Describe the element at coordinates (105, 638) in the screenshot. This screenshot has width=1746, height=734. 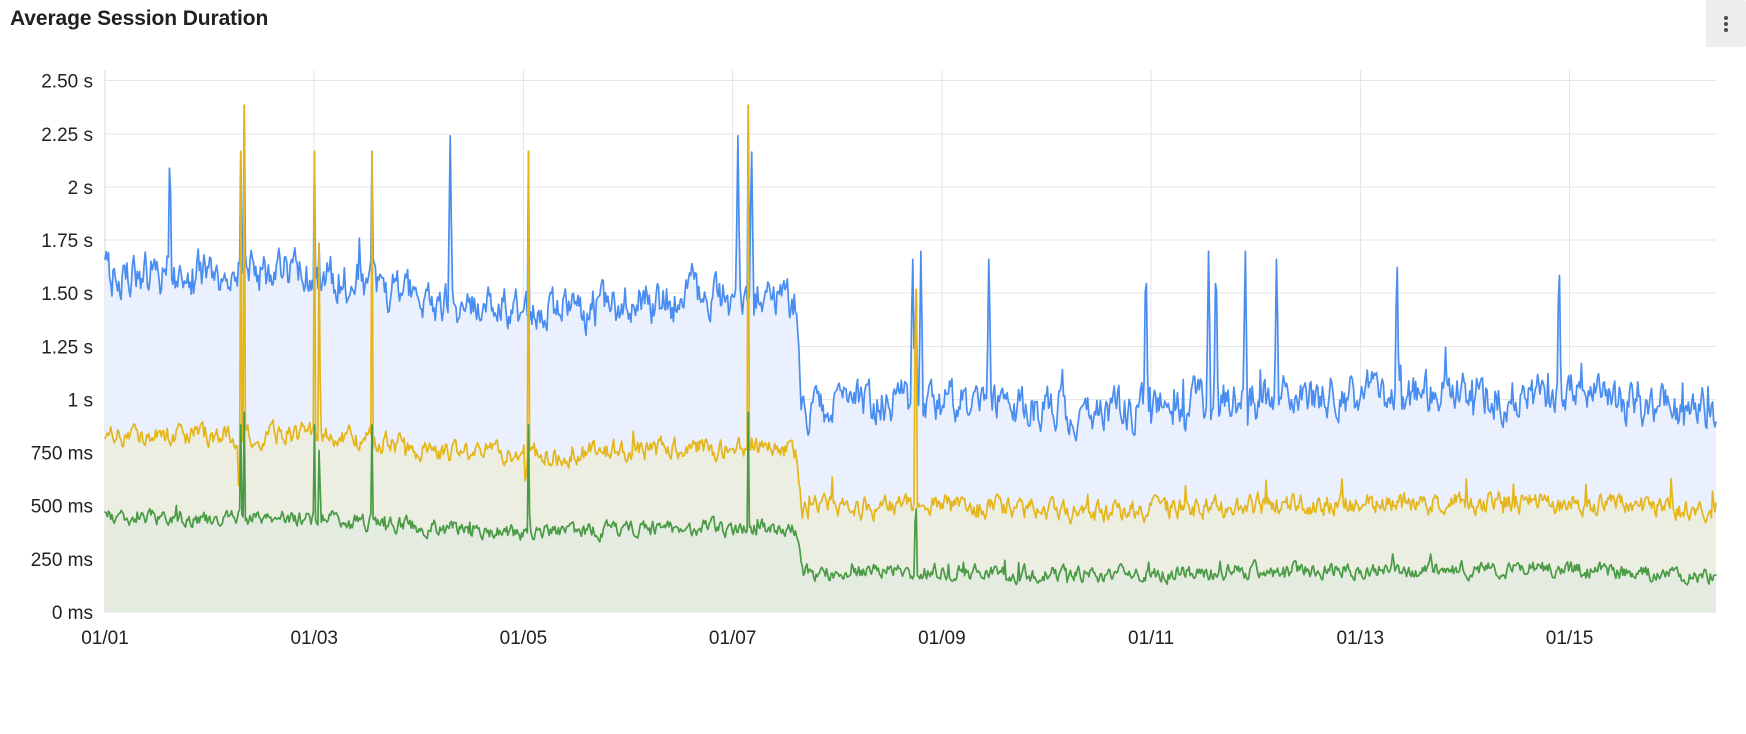
I see `x-axis-tick-label: 01/01` at that location.